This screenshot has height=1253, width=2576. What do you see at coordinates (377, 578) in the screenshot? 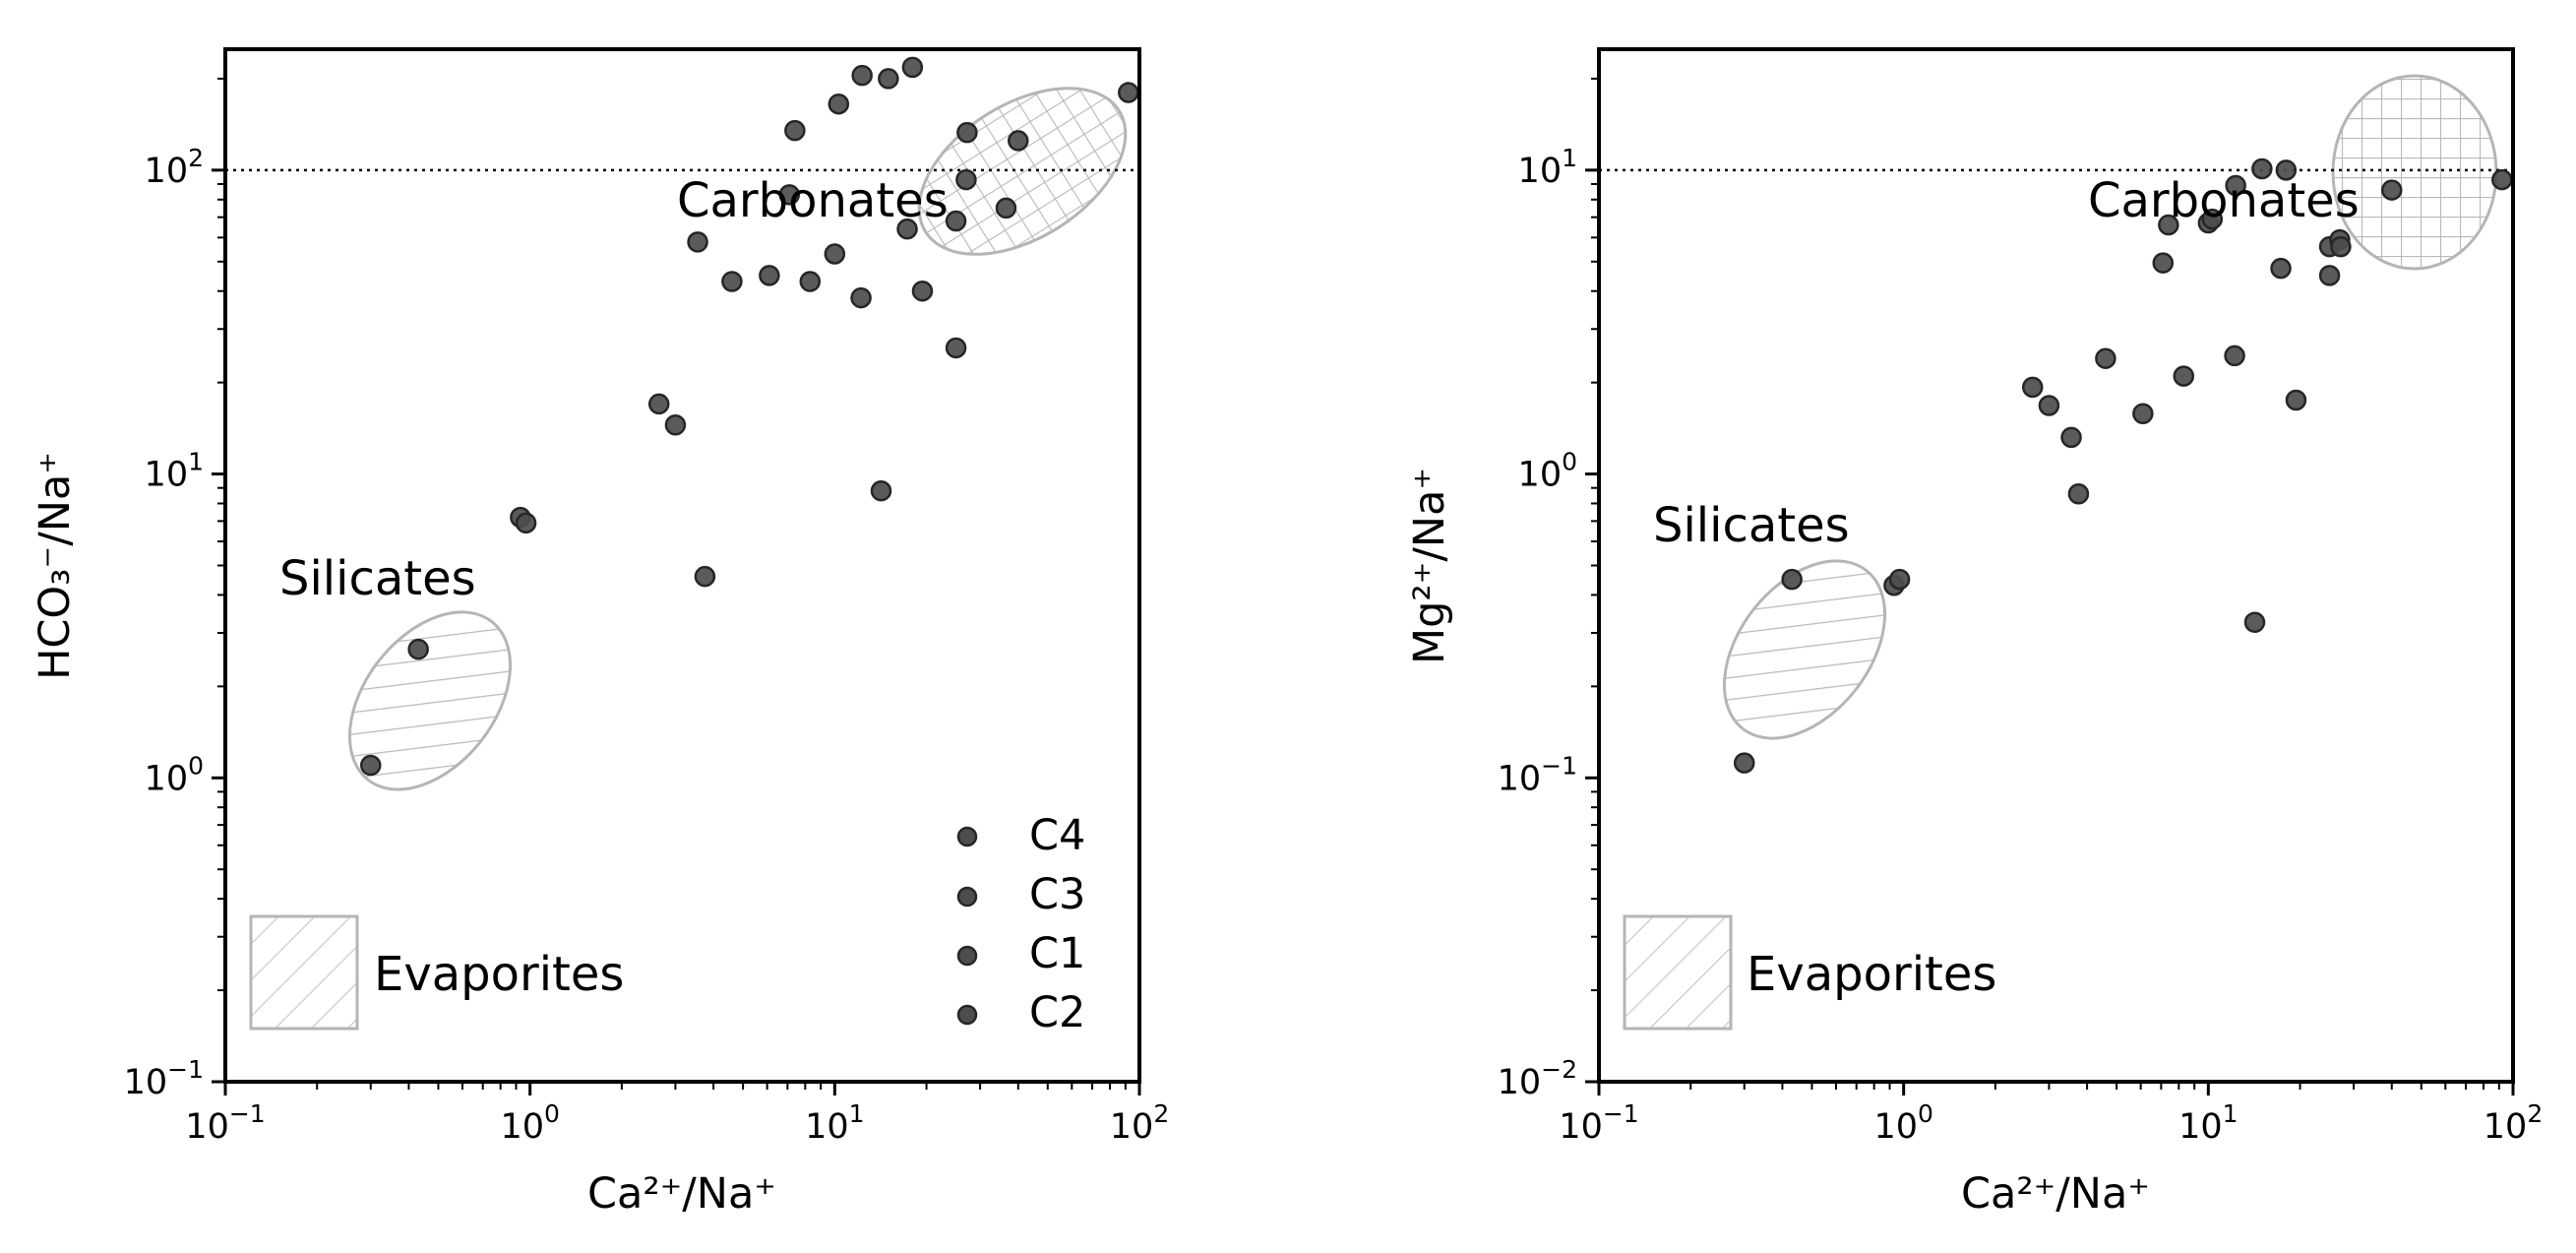
I see `silicates-label: Silicates` at bounding box center [377, 578].